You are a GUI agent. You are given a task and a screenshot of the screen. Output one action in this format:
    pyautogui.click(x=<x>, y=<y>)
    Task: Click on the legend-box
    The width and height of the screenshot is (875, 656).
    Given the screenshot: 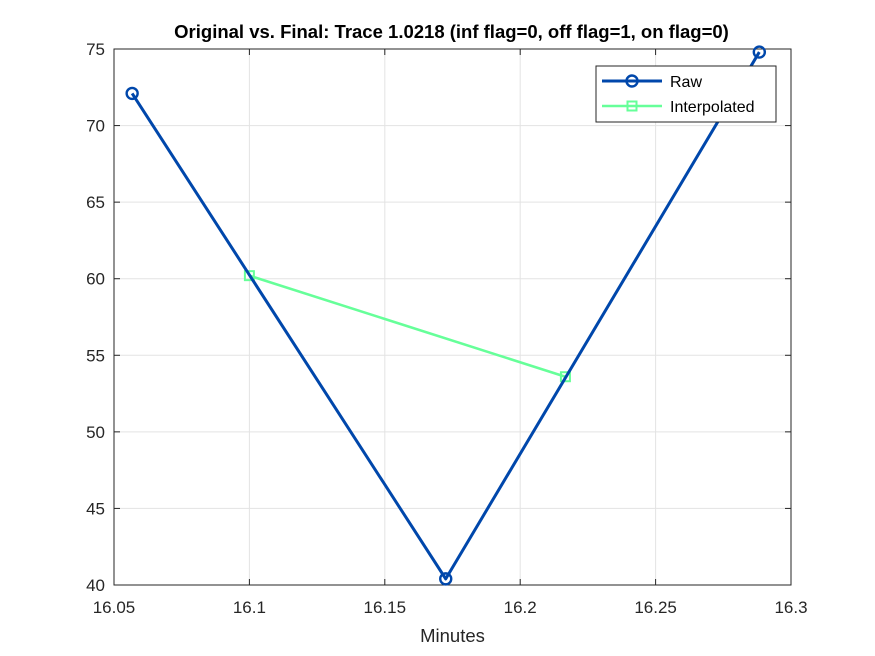 What is the action you would take?
    pyautogui.click(x=686, y=94)
    